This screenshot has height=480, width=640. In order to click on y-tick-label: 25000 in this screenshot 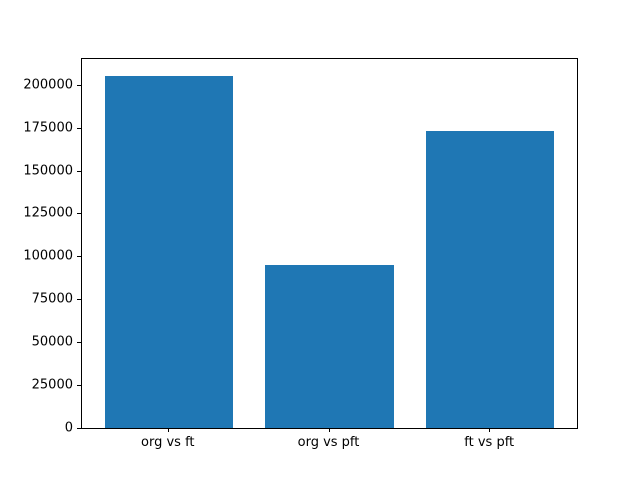, I will do `click(52, 385)`.